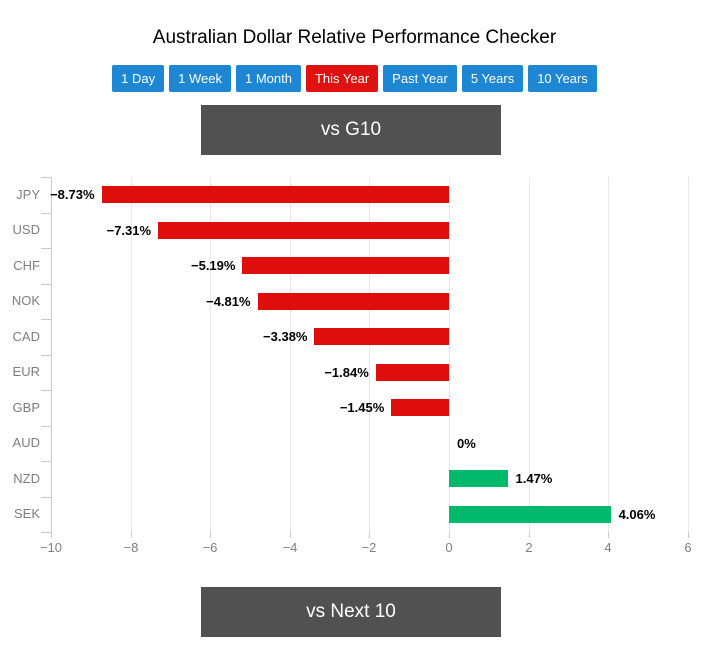 Image resolution: width=709 pixels, height=656 pixels. I want to click on category-label-nzd: NZD, so click(26, 478).